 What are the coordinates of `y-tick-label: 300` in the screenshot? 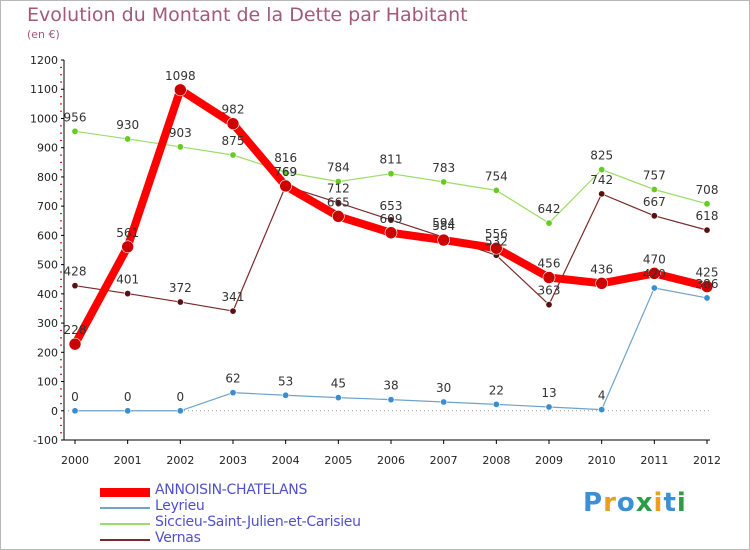 It's located at (47, 323).